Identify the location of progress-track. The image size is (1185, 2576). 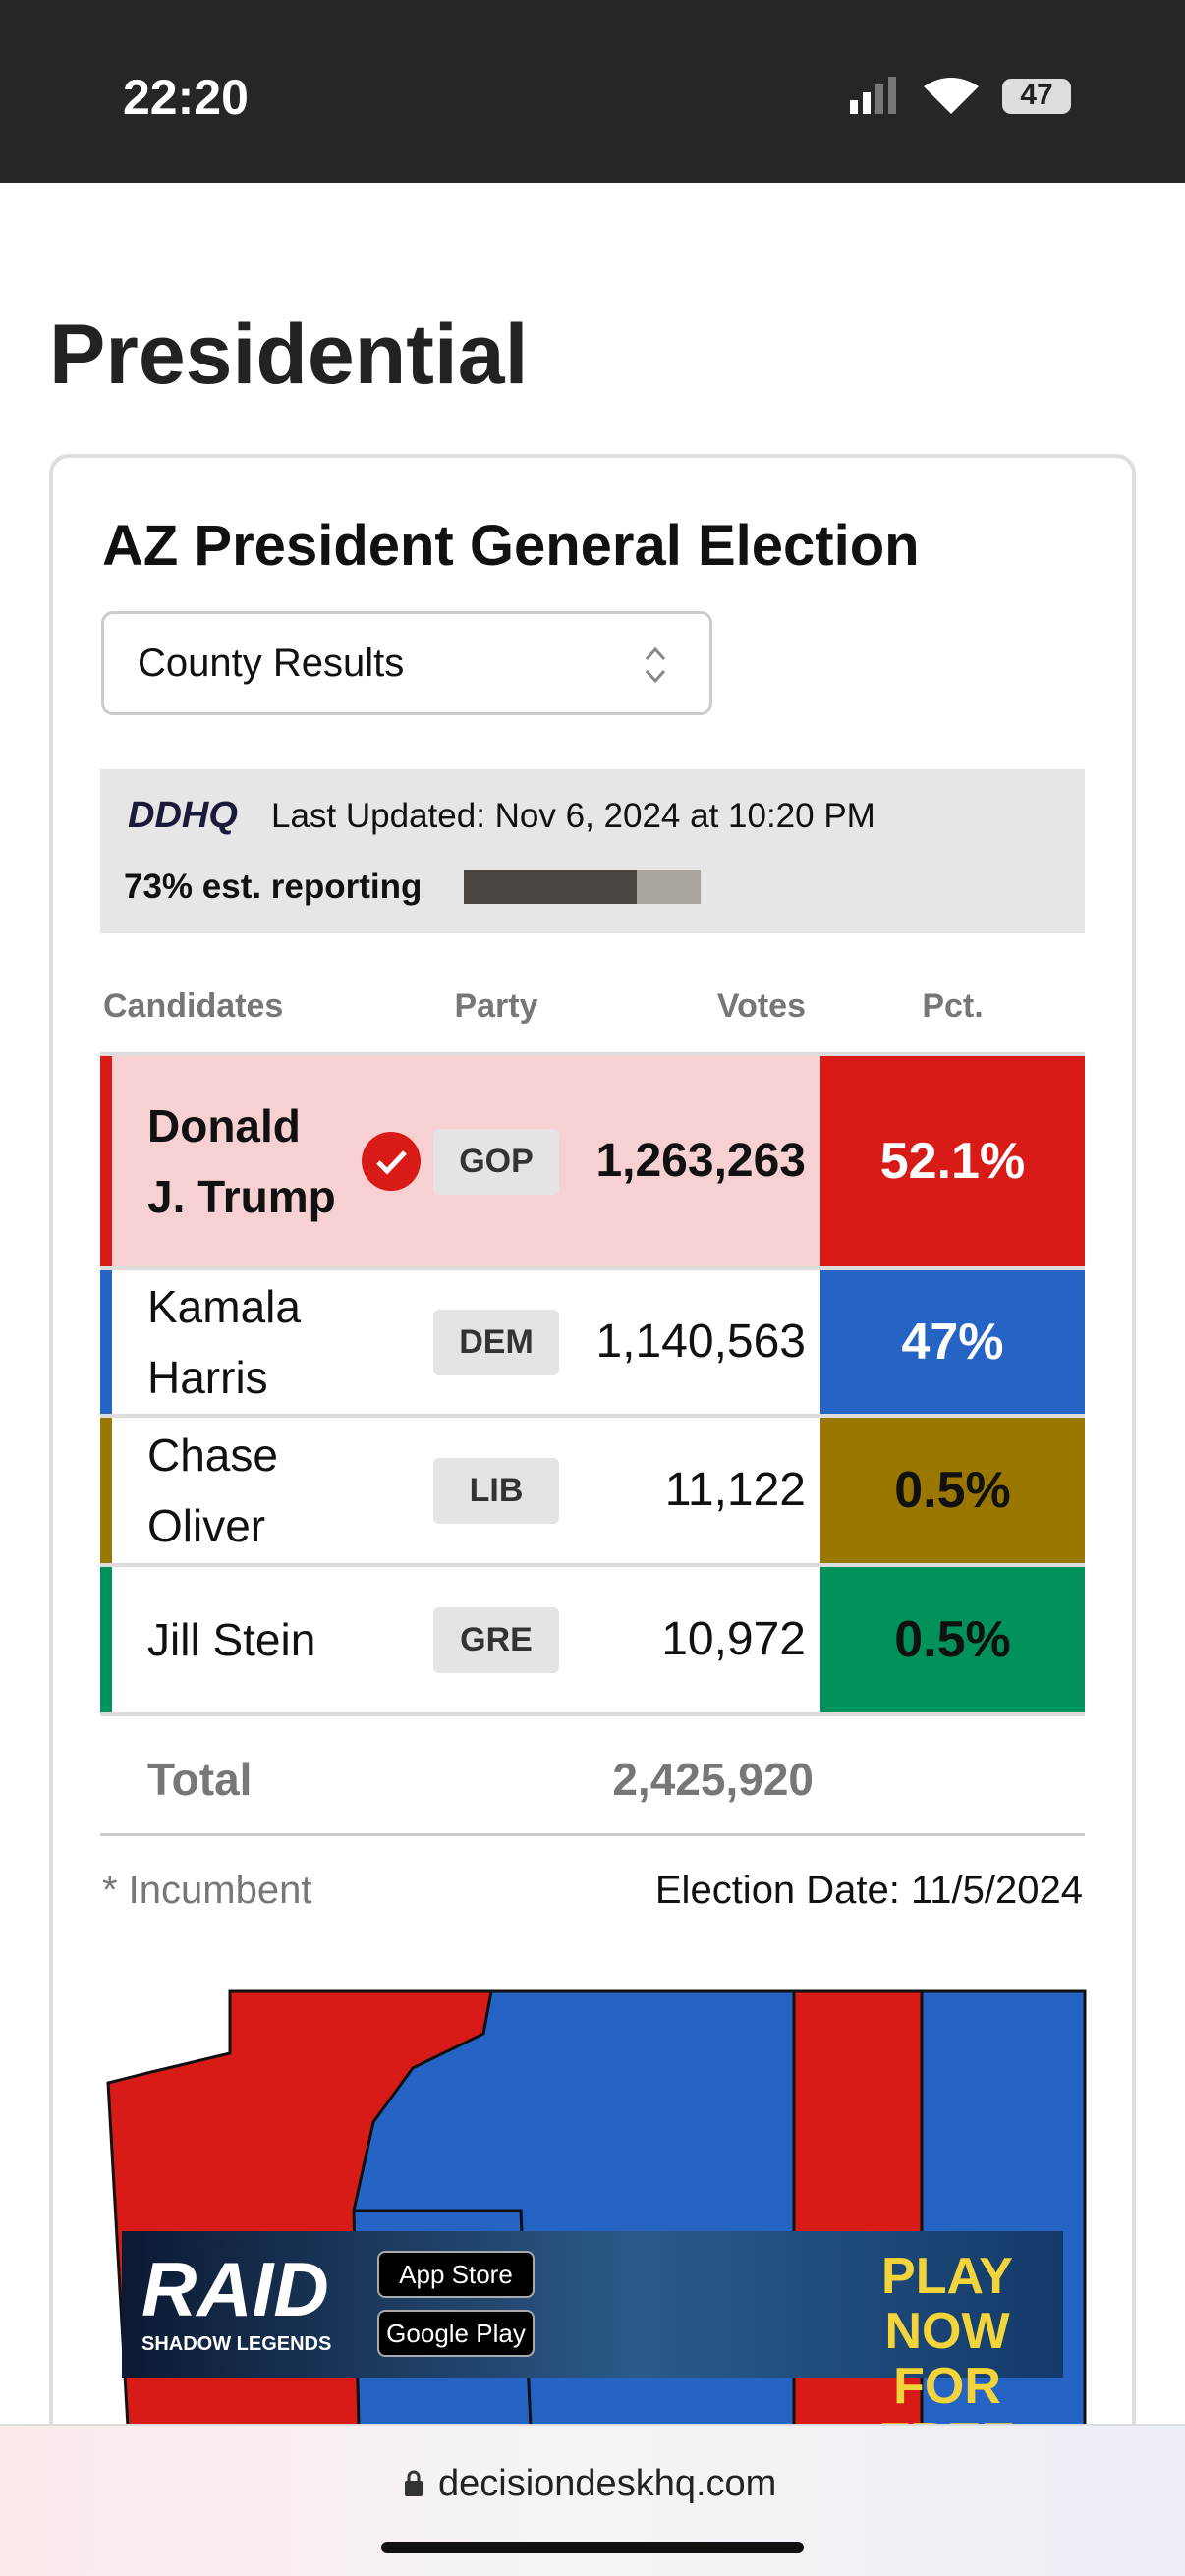
(583, 887).